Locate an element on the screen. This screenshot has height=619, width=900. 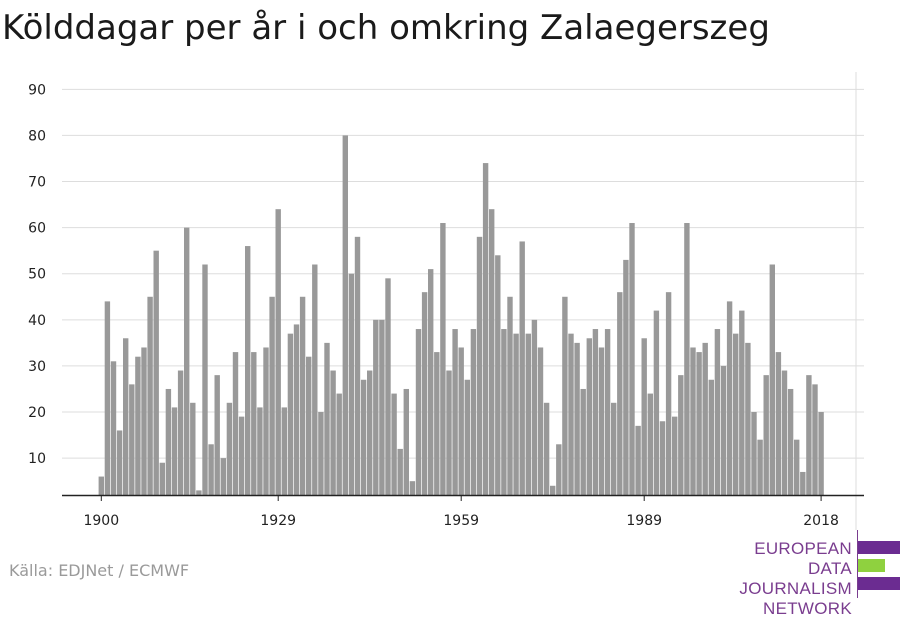
bar-1960 is located at coordinates (467, 437).